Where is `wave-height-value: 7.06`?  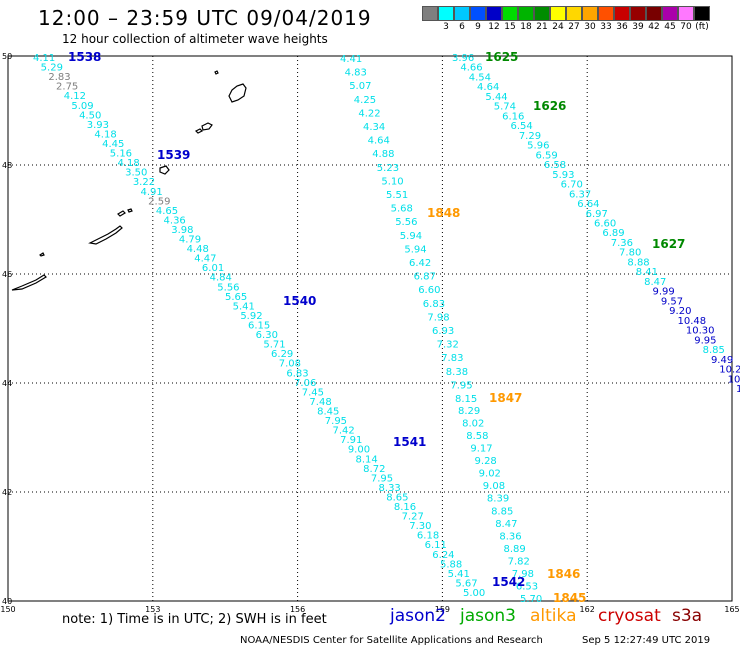 wave-height-value: 7.06 is located at coordinates (305, 383).